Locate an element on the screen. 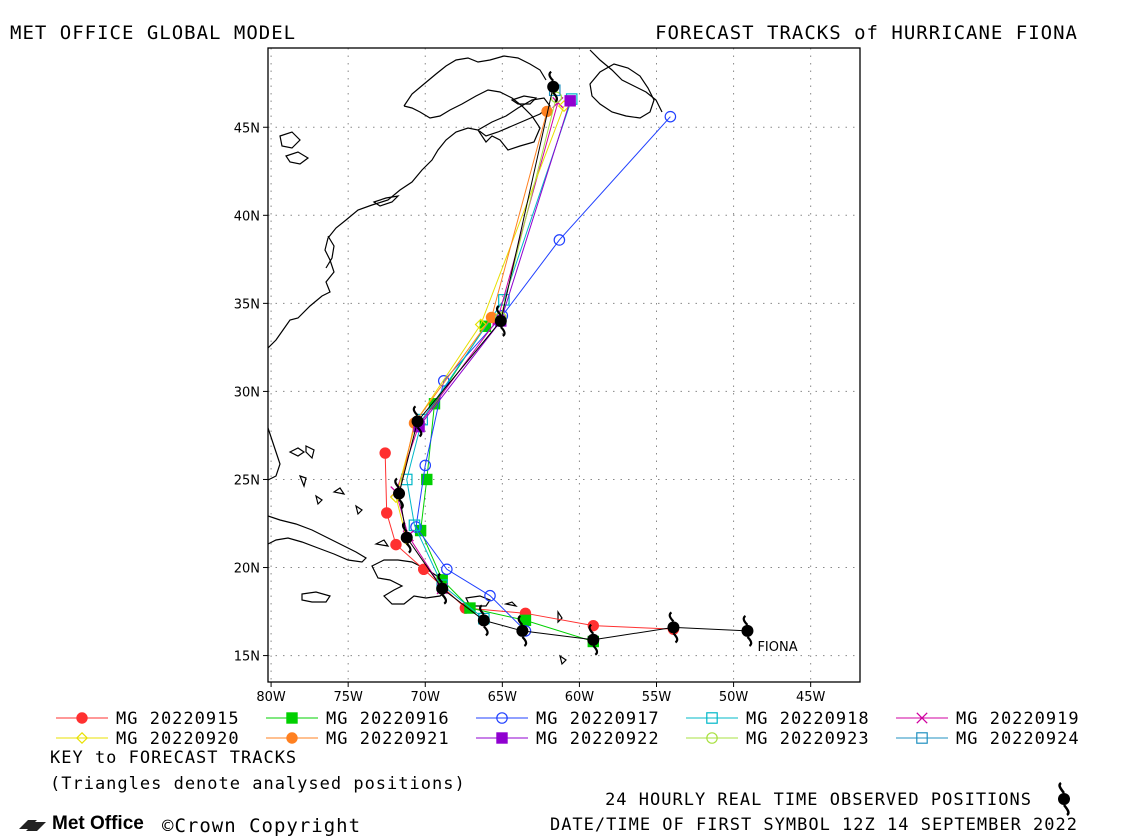 The image size is (1130, 840). legend-label: MG 20220919 is located at coordinates (1018, 719).